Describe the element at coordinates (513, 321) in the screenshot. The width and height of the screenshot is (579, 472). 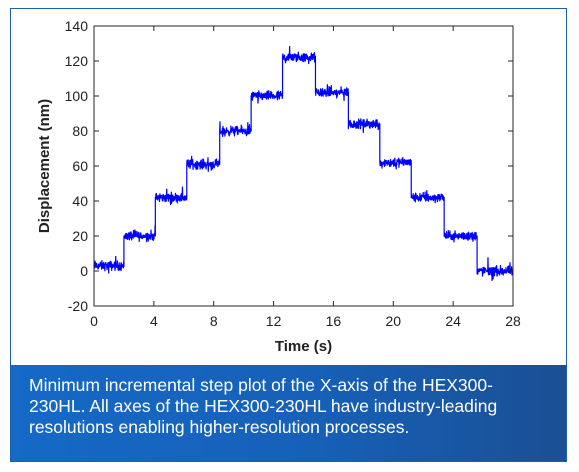
I see `x-tick-label: 28` at that location.